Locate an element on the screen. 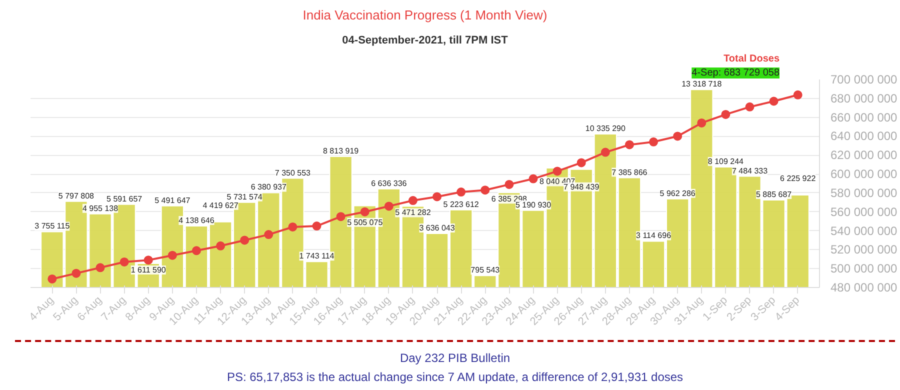 Image resolution: width=900 pixels, height=390 pixels. data-label: 795 543 is located at coordinates (485, 270).